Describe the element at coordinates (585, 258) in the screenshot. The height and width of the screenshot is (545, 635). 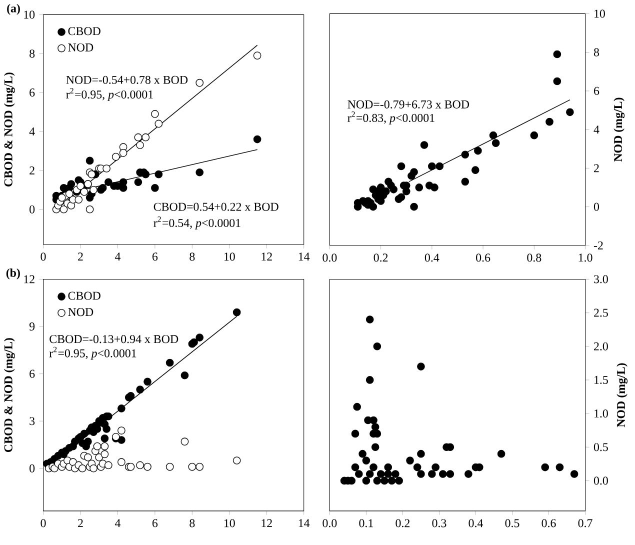
I see `x-tick-label: 1.0` at that location.